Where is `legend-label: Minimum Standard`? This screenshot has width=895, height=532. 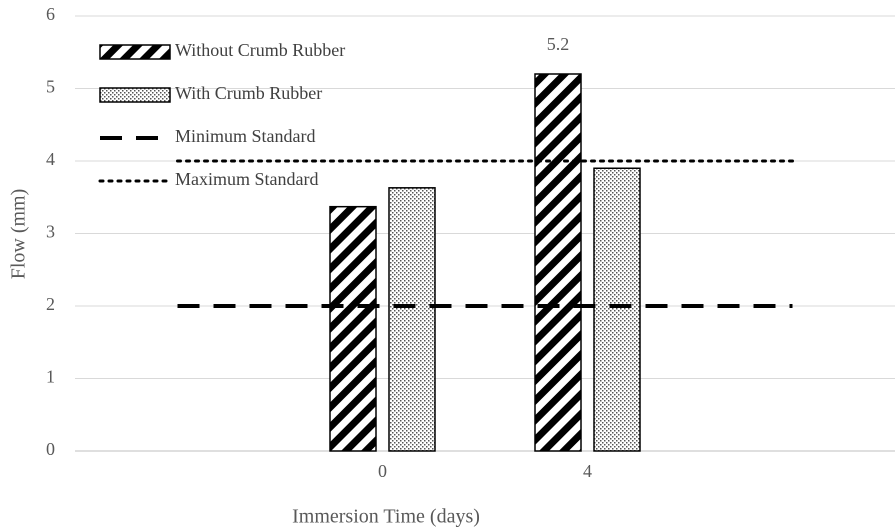
legend-label: Minimum Standard is located at coordinates (245, 136).